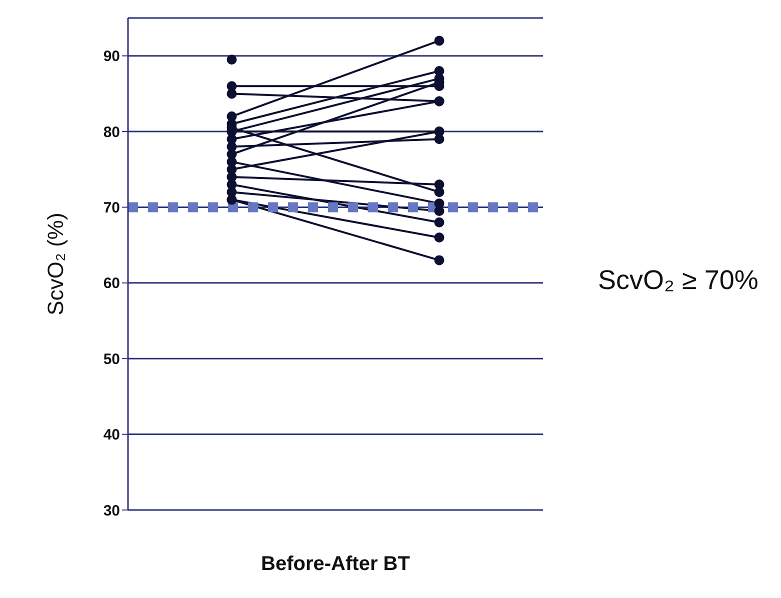  Describe the element at coordinates (111, 511) in the screenshot. I see `y-tick-label: 30` at that location.